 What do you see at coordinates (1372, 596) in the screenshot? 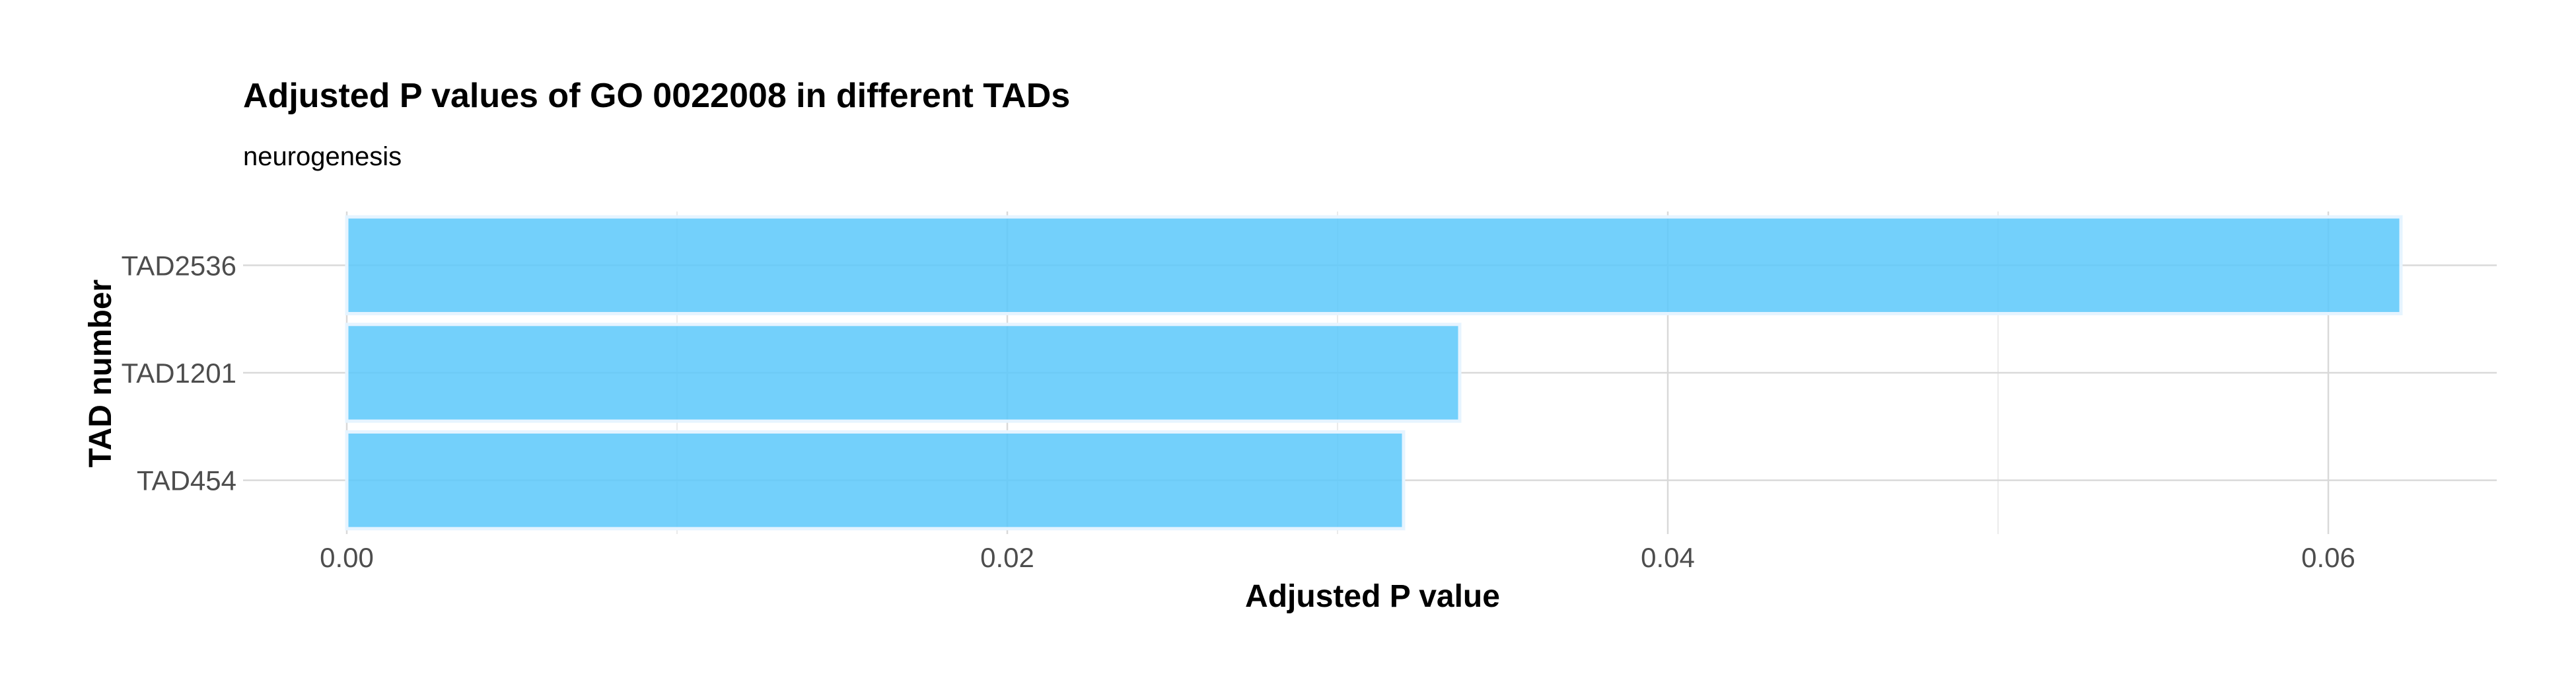
I see `x-axis-title: Adjusted P value` at bounding box center [1372, 596].